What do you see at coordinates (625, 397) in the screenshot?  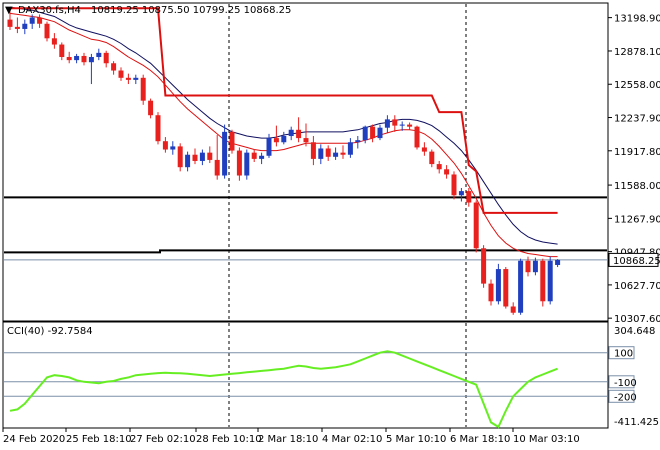 I see `cci-axis-label: -200` at bounding box center [625, 397].